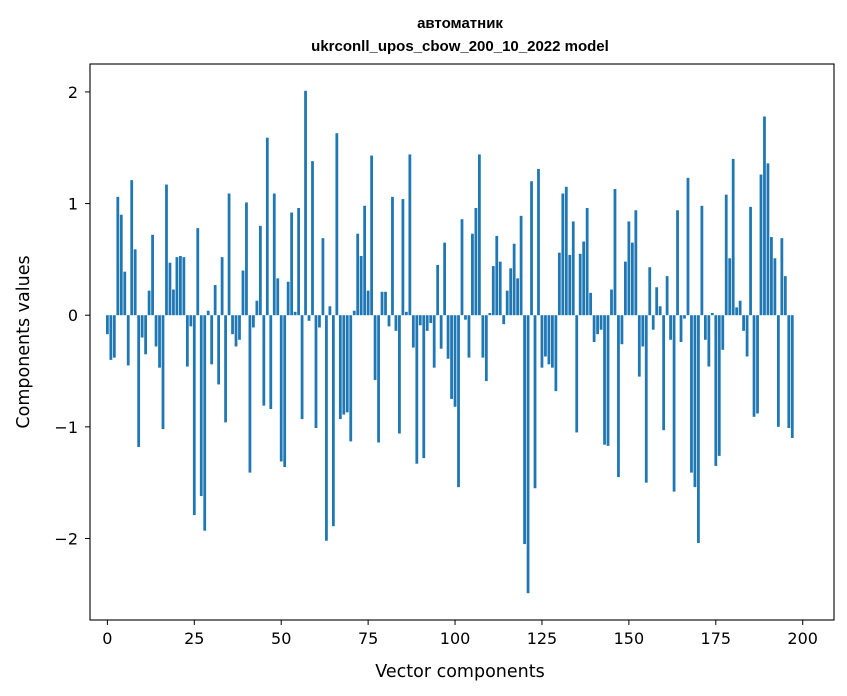  What do you see at coordinates (716, 638) in the screenshot?
I see `x-tick-label: 175` at bounding box center [716, 638].